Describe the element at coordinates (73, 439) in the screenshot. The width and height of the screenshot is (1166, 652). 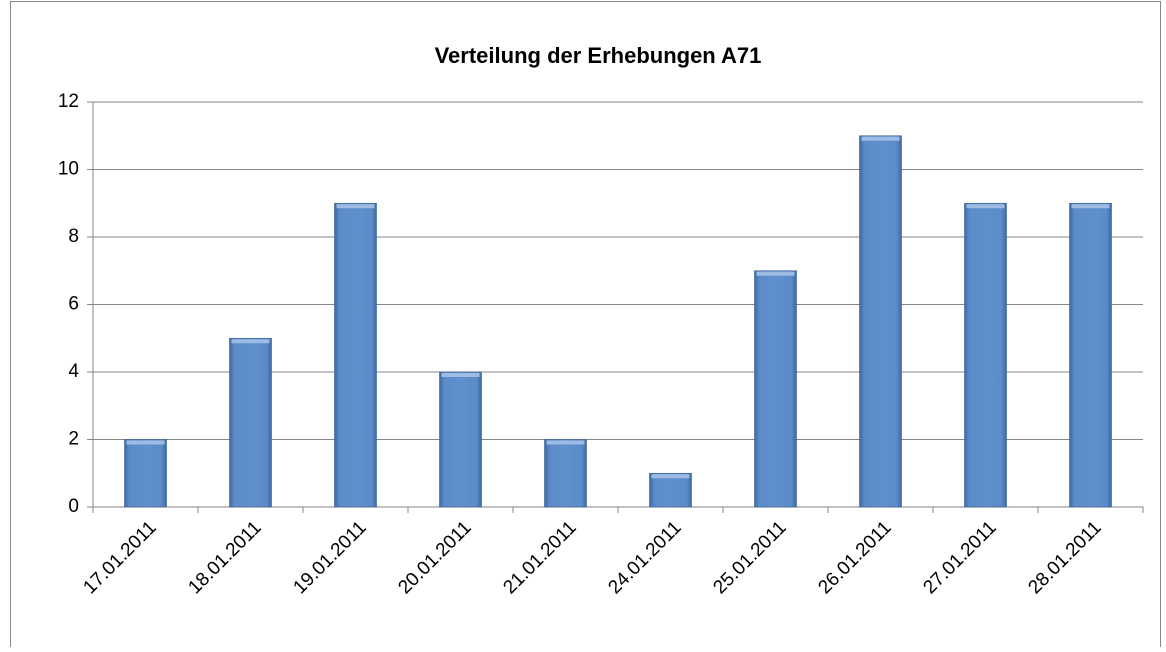
I see `y-tick-label: 2` at that location.